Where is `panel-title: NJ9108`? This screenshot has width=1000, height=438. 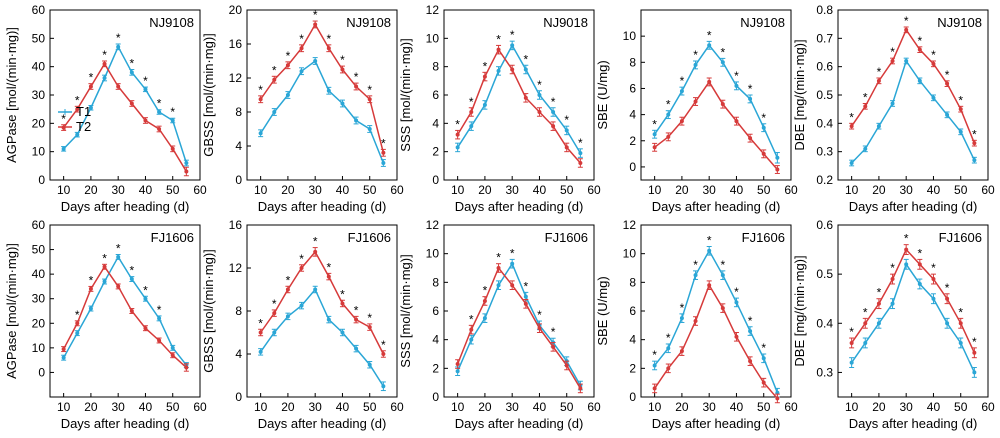 panel-title: NJ9108 is located at coordinates (959, 22).